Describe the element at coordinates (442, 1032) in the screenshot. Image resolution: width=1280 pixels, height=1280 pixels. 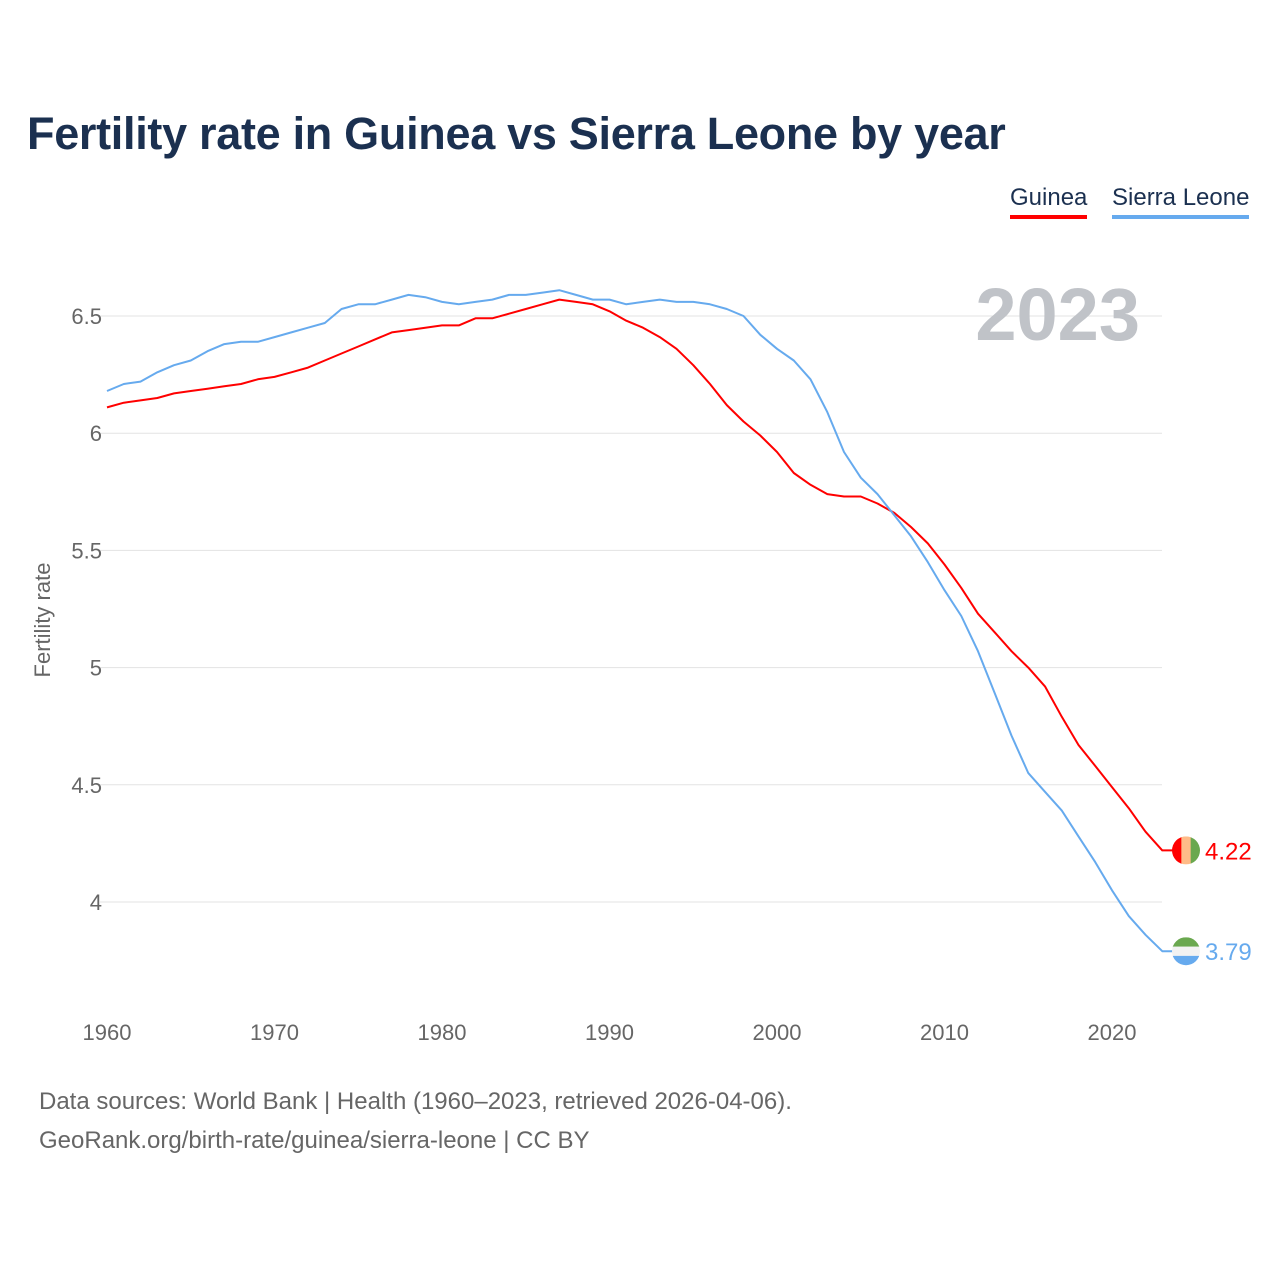
I see `x-tick-label: 1980` at that location.